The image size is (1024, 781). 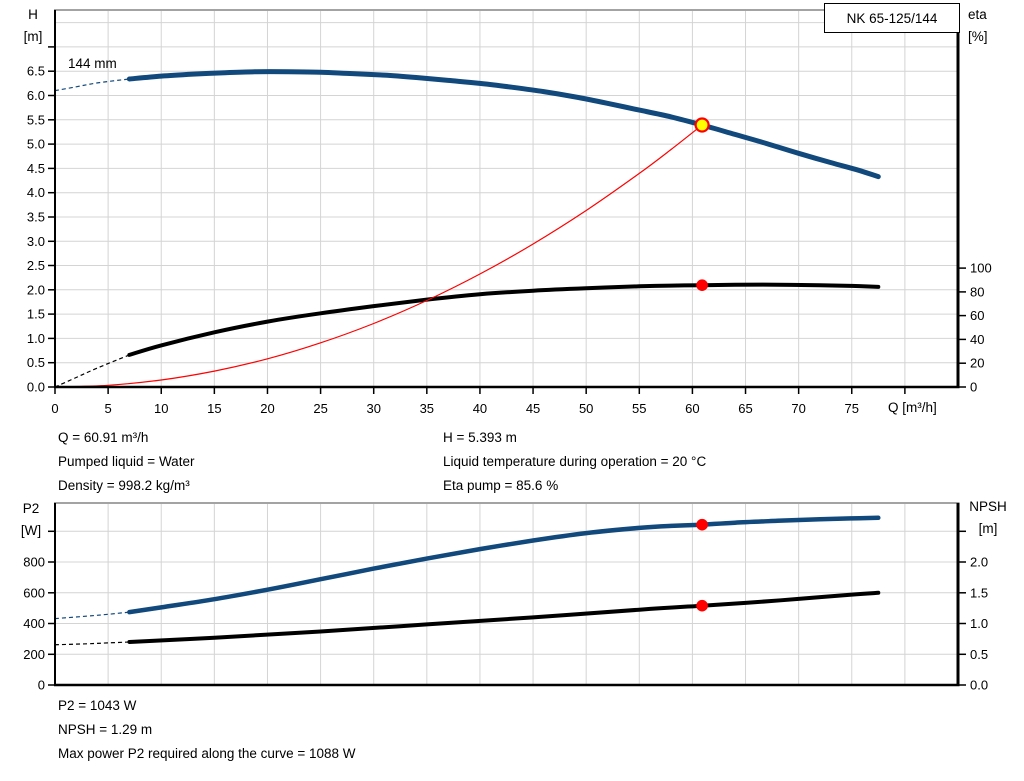 I want to click on left-tick-label: 6.0, so click(x=36, y=95).